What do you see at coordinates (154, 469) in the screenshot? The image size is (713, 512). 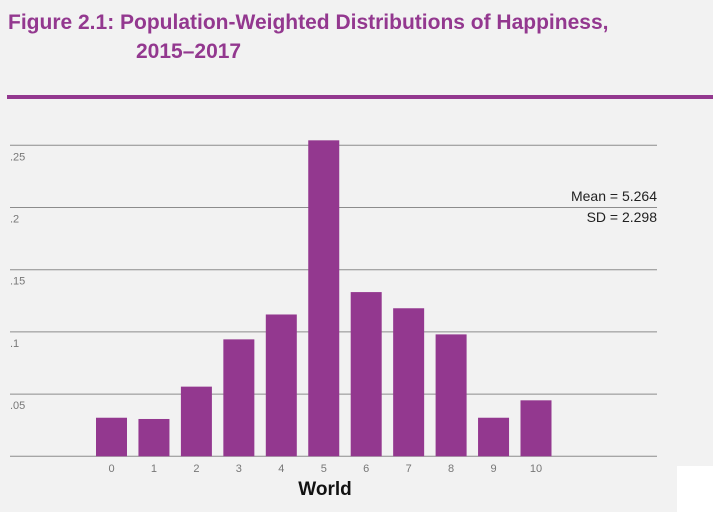 I see `x-tick-label: 1` at bounding box center [154, 469].